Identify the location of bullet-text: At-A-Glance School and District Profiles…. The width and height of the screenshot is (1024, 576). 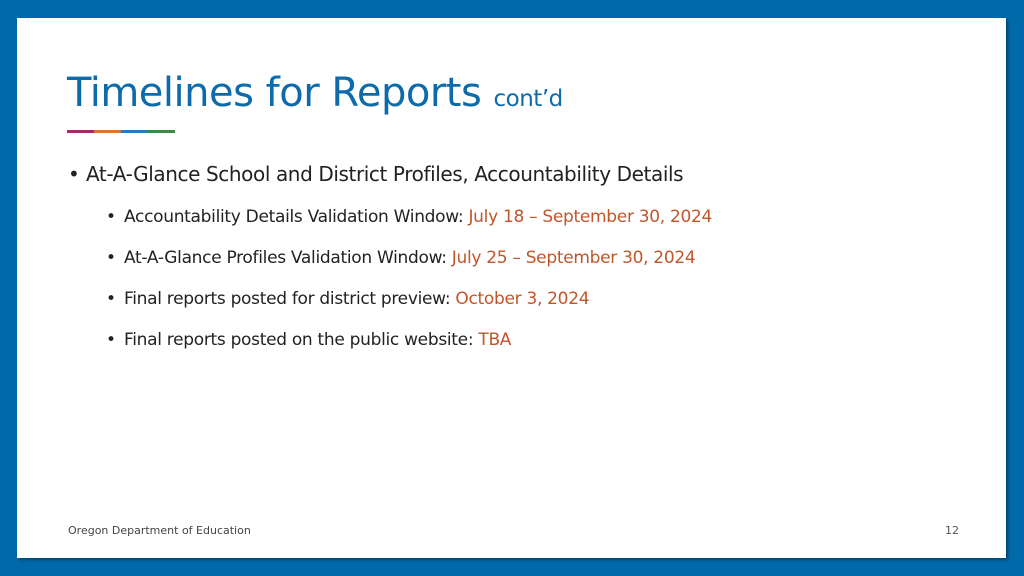
(385, 174).